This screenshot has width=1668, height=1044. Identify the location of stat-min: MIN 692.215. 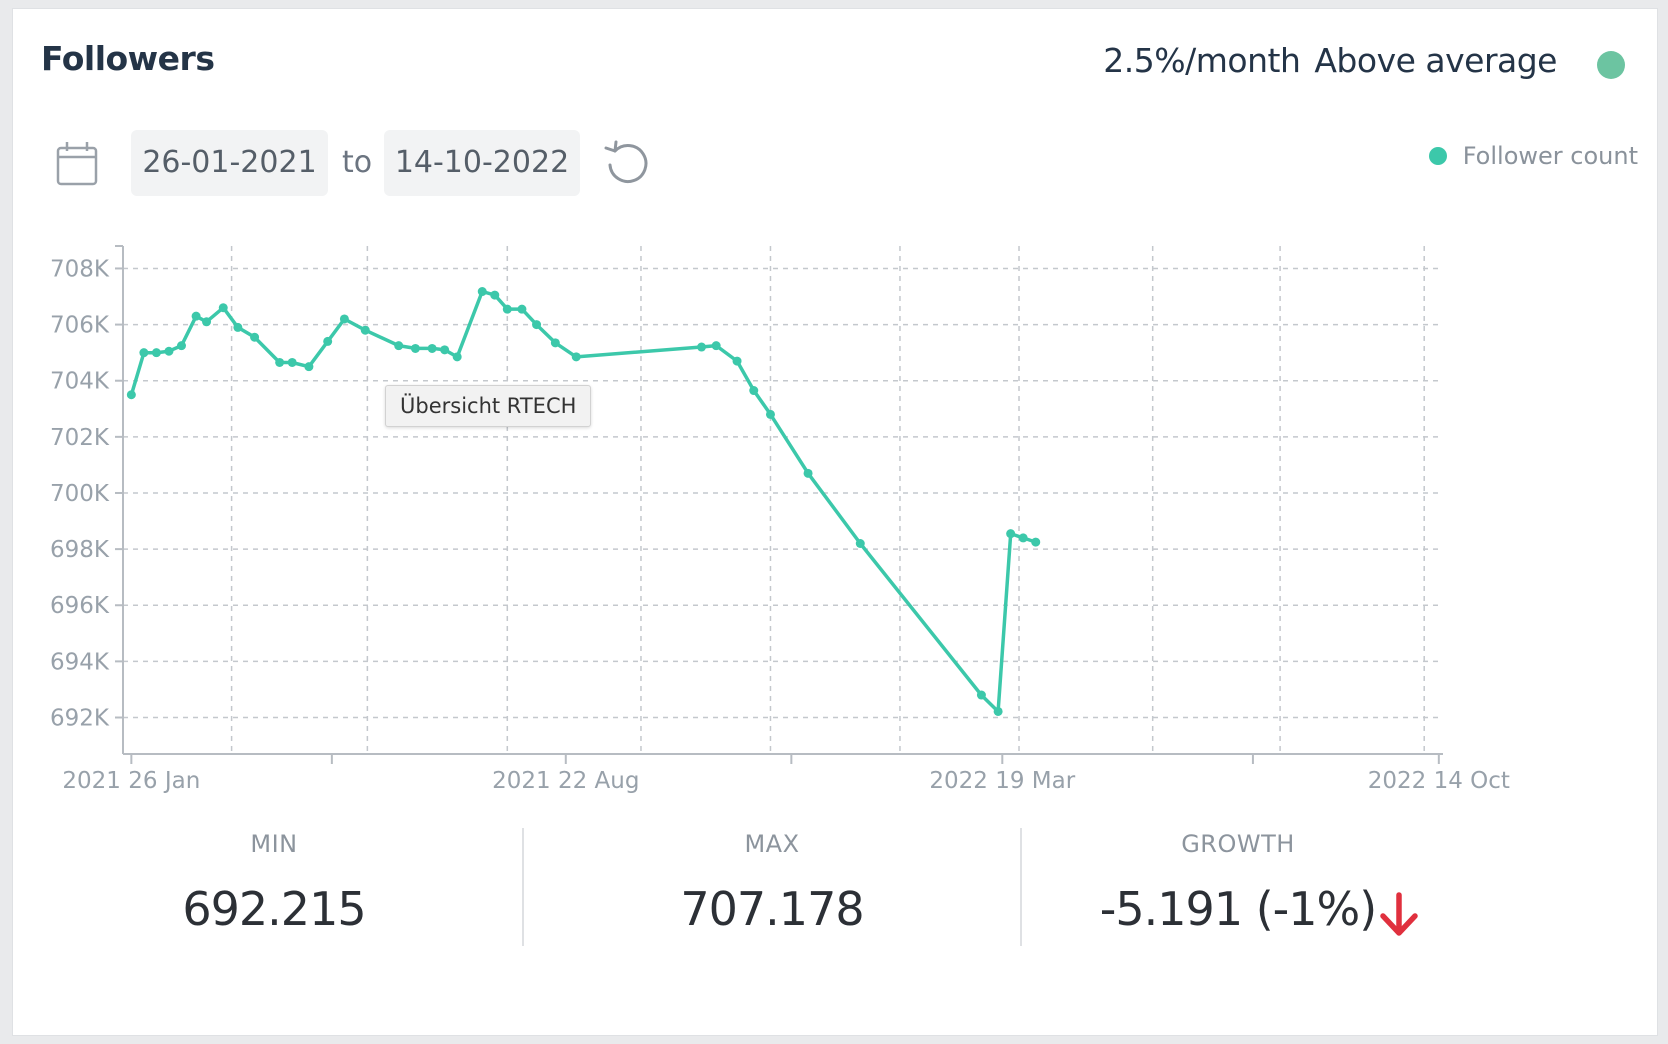
(274, 883).